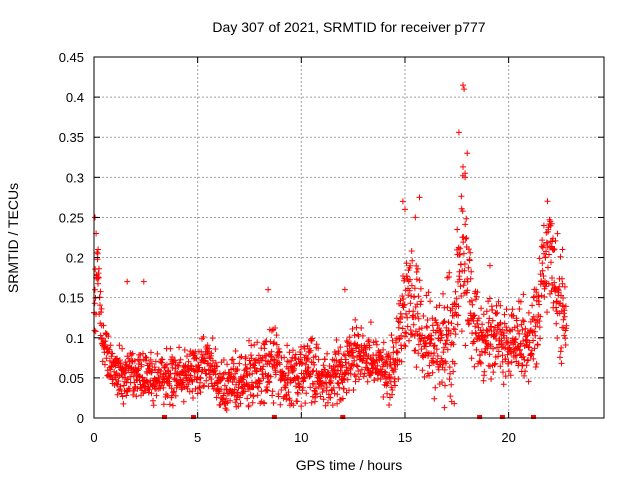 The image size is (640, 480). I want to click on x-tick-label: 10, so click(301, 437).